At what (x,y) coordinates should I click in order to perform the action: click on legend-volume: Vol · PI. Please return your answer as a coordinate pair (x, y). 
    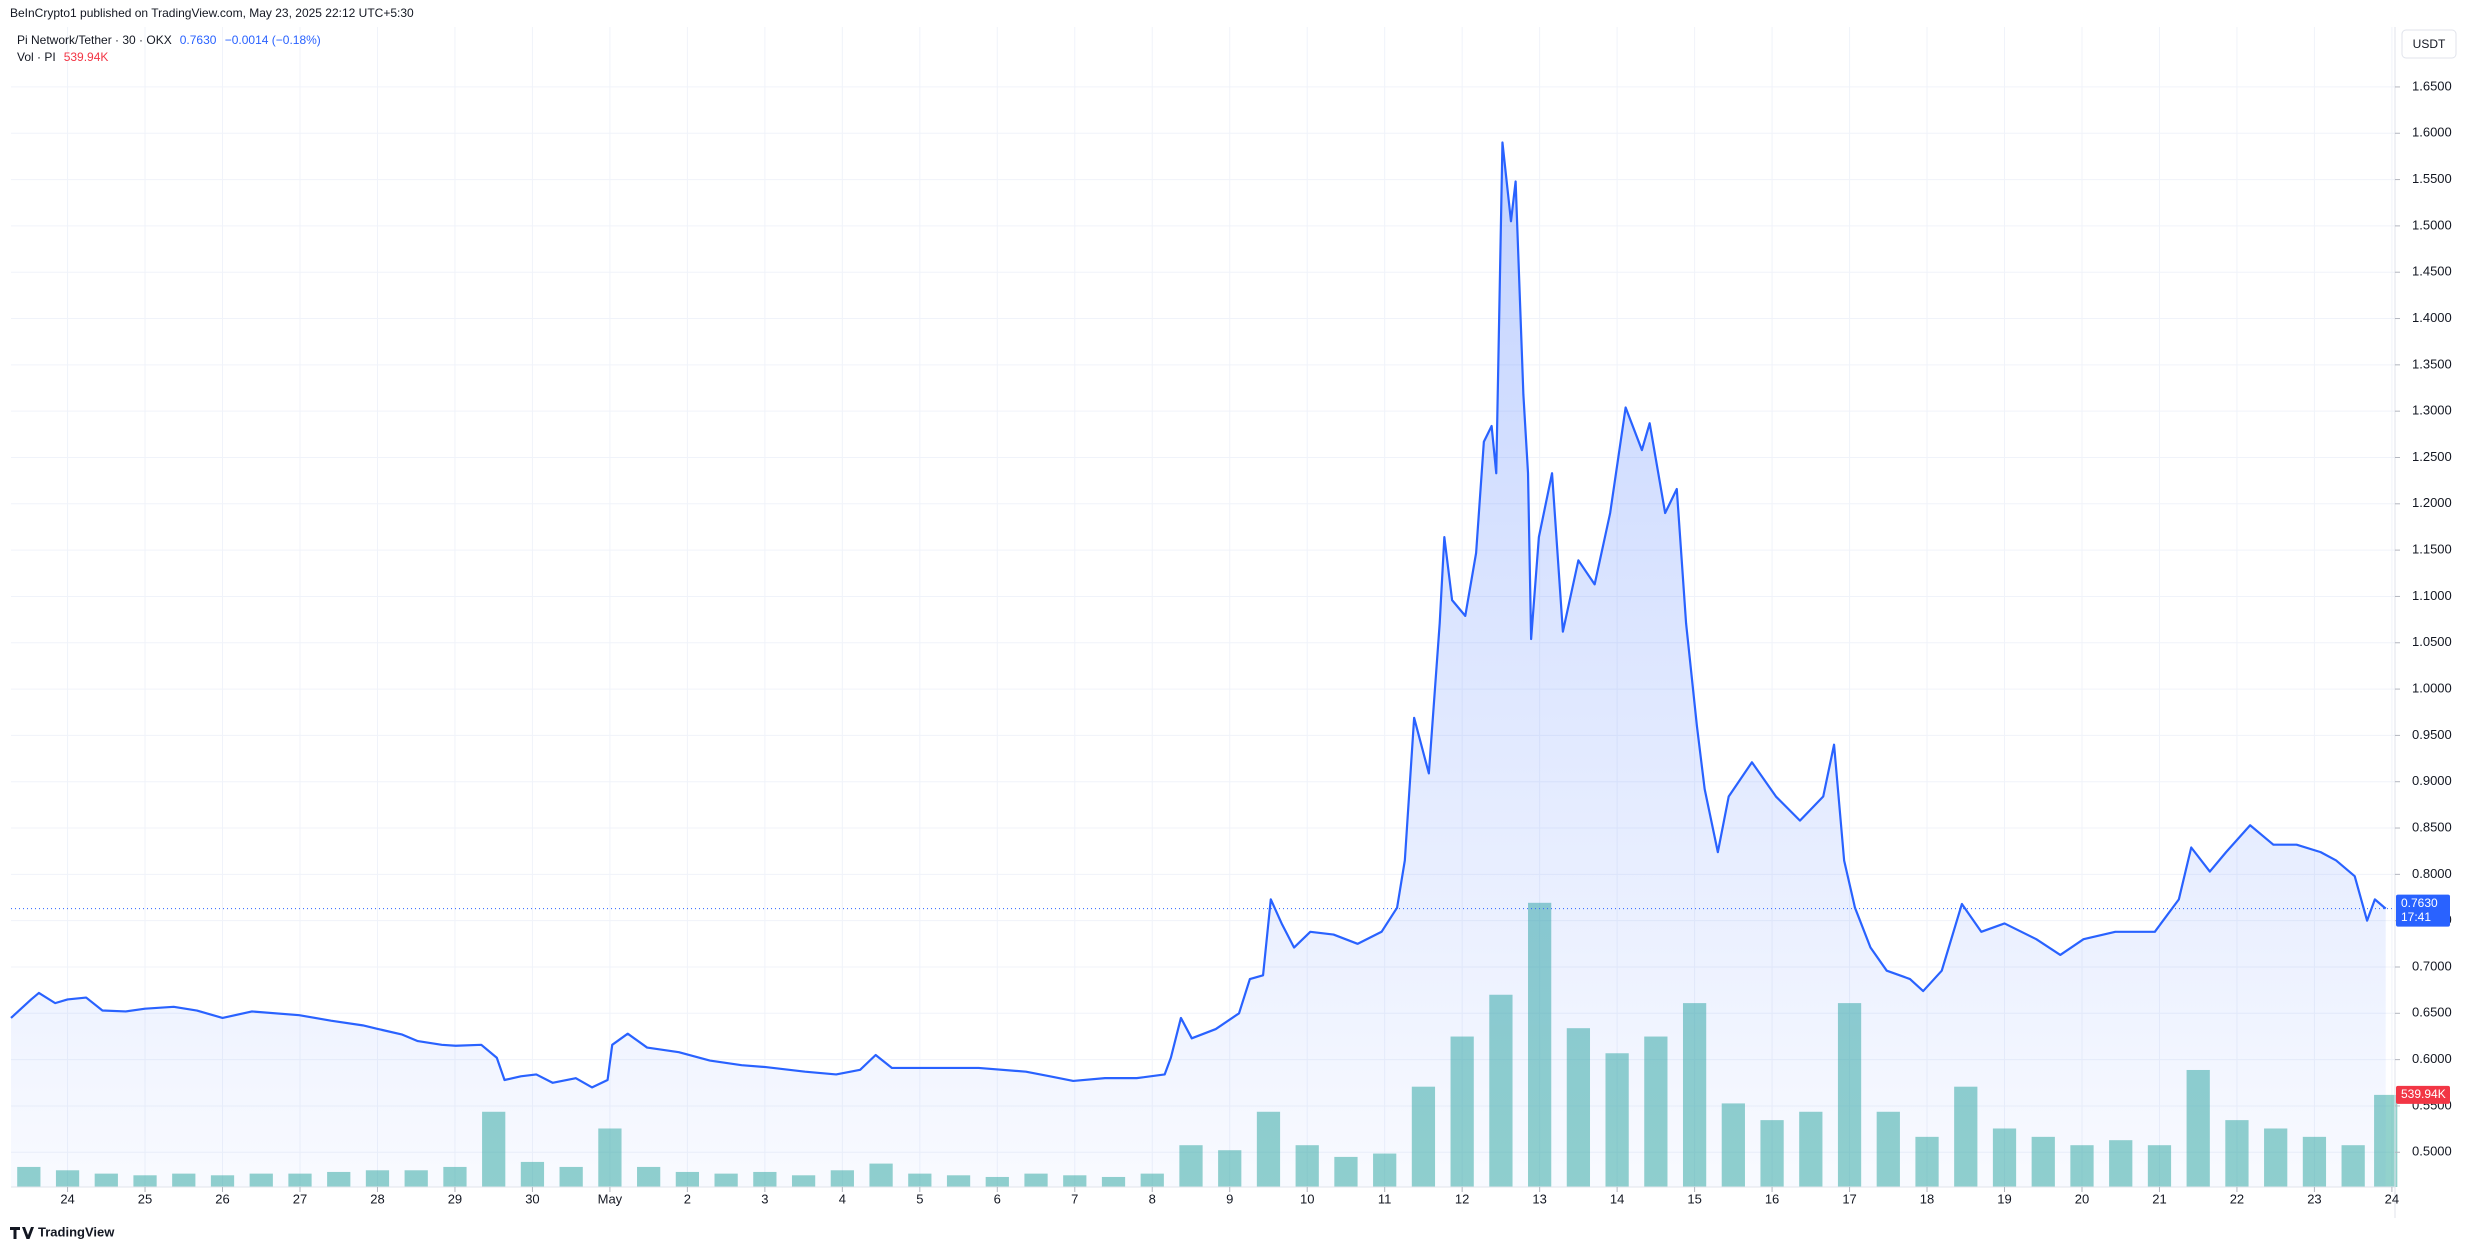
    Looking at the image, I should click on (36, 57).